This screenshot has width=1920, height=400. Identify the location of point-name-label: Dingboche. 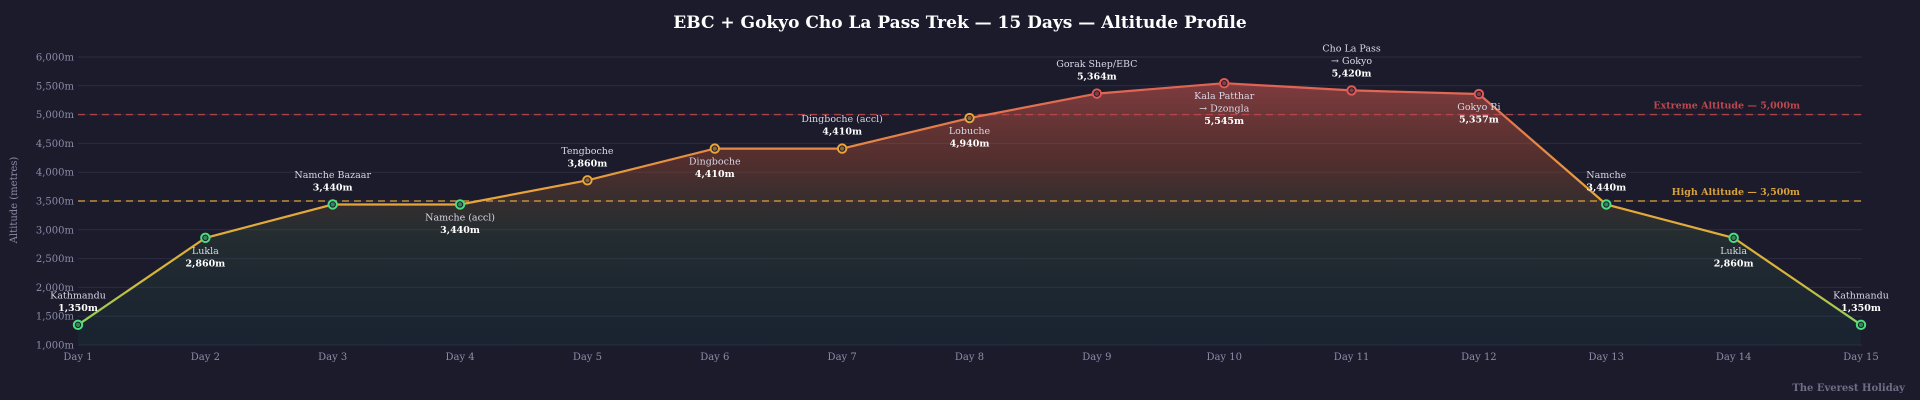
(715, 162).